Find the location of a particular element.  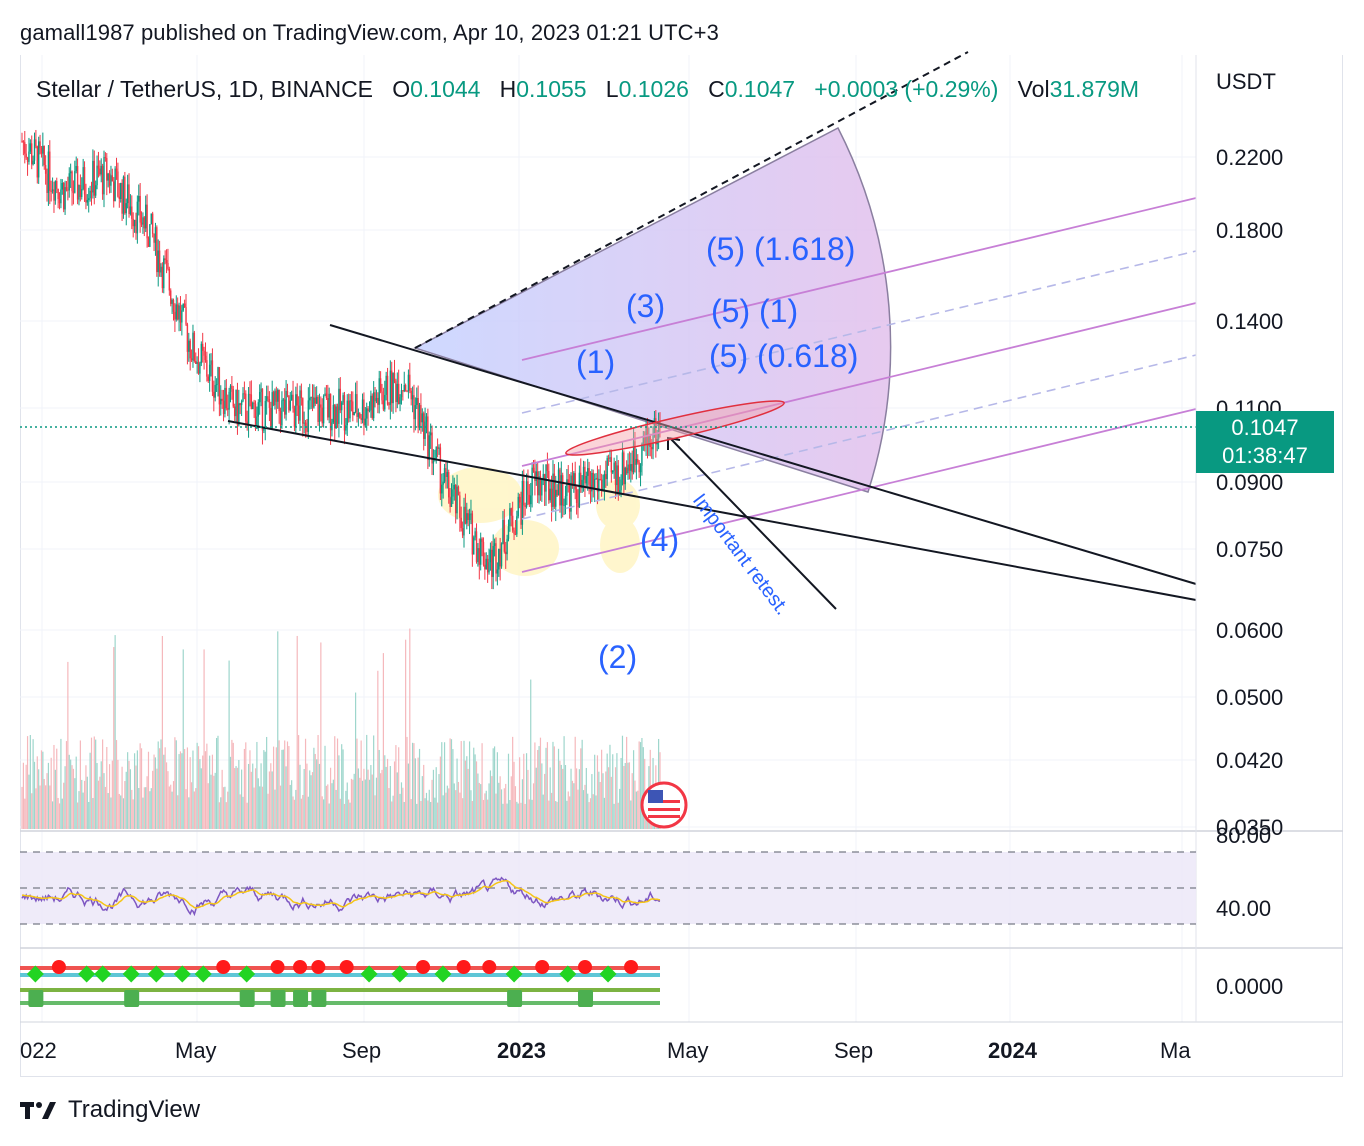

price-tick-label: 0.0500 is located at coordinates (1249, 697).